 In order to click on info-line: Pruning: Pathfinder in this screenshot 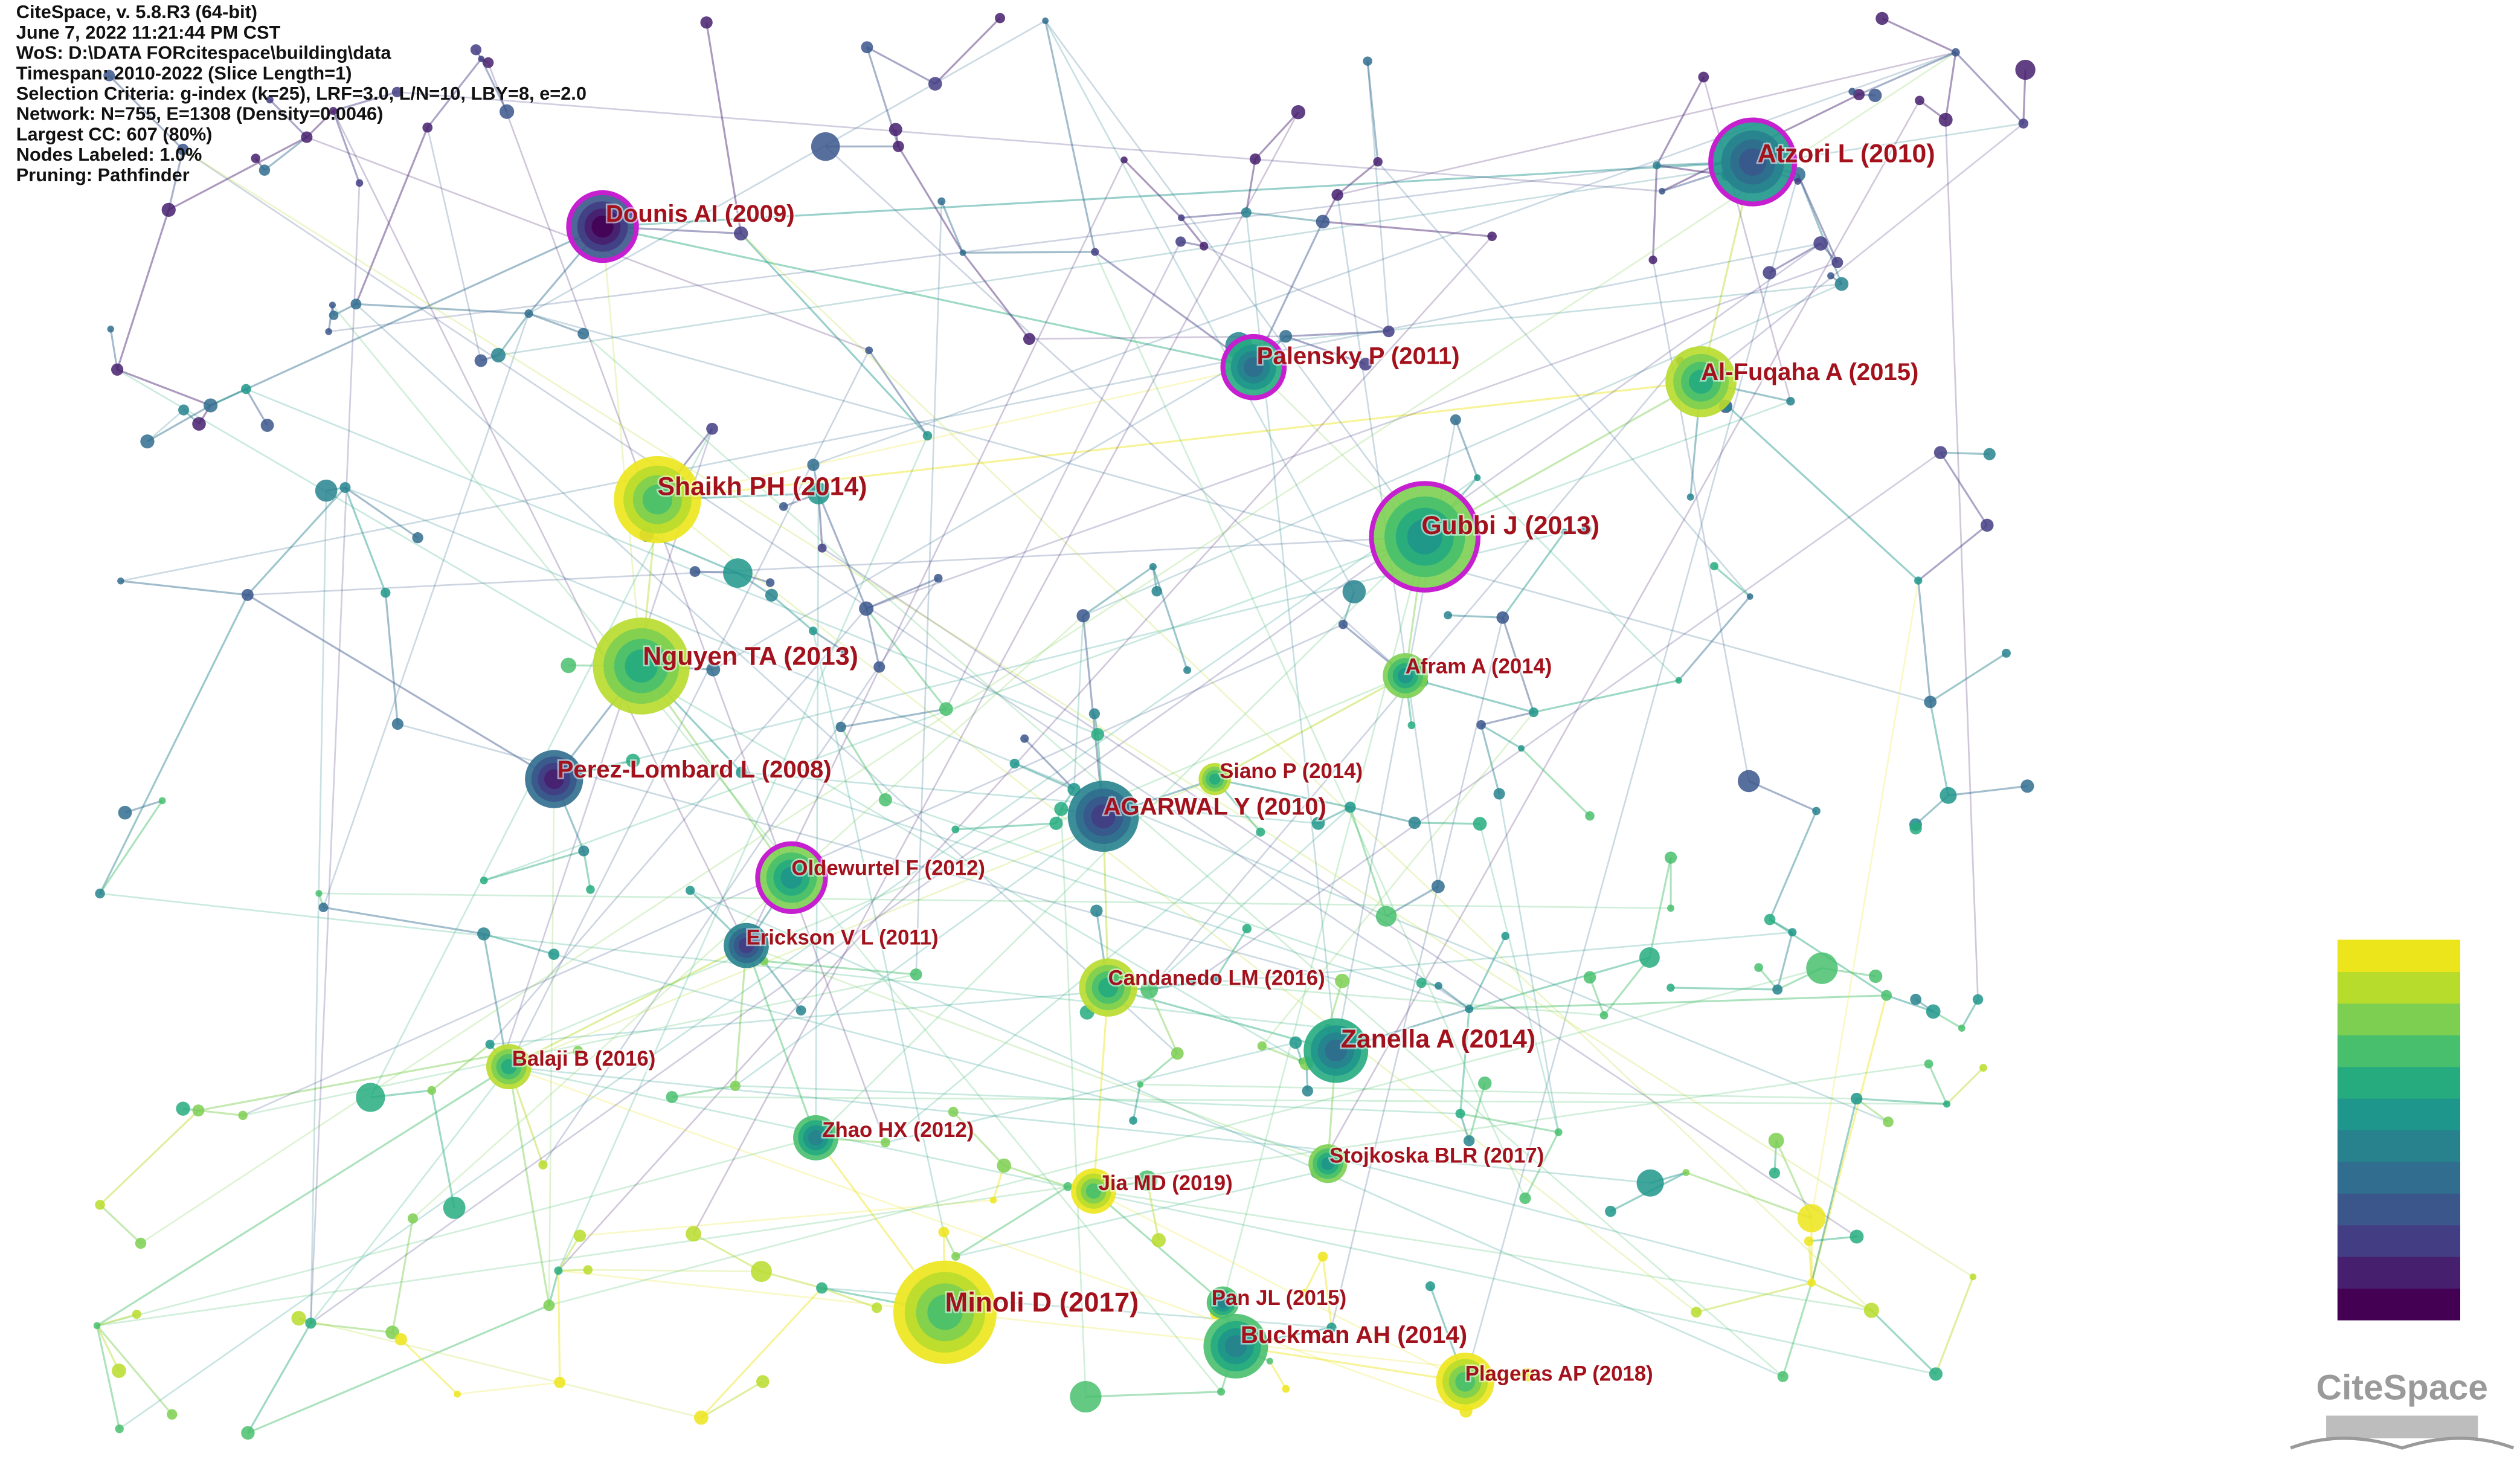, I will do `click(103, 174)`.